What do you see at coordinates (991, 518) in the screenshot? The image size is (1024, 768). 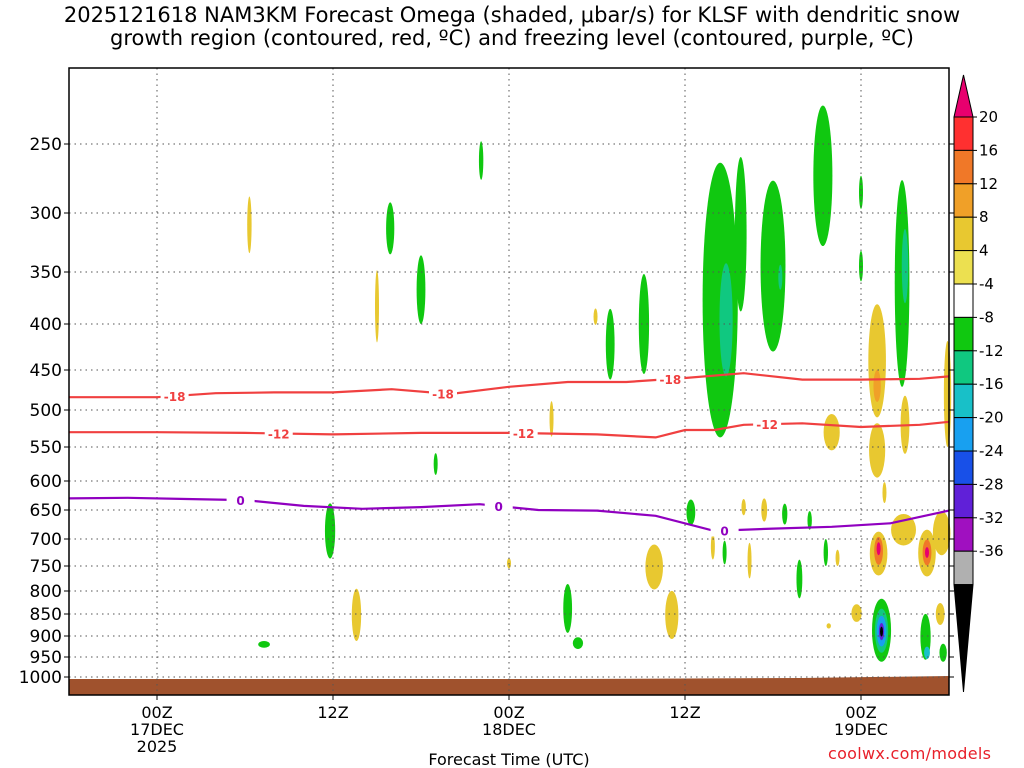 I see `colorbar-label: -32` at bounding box center [991, 518].